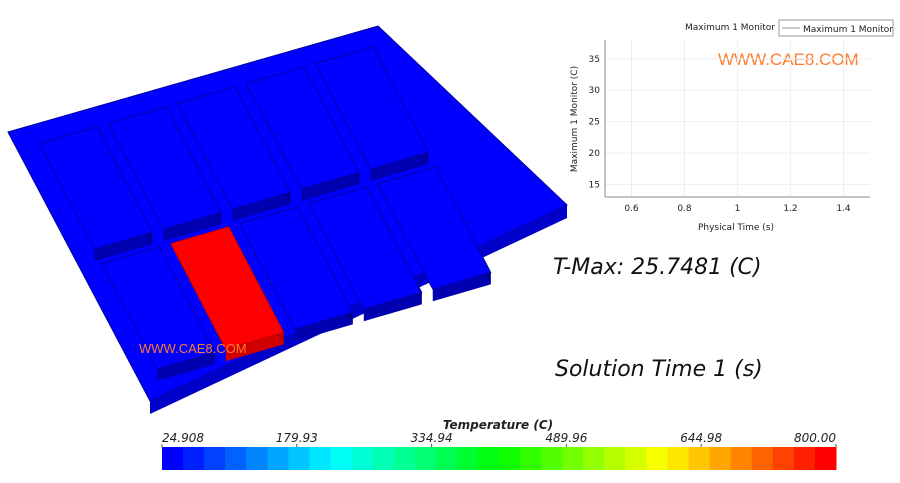 This screenshot has height=483, width=900. What do you see at coordinates (740, 28) in the screenshot?
I see `plot-title: Maximum 1 Monitor Plot` at bounding box center [740, 28].